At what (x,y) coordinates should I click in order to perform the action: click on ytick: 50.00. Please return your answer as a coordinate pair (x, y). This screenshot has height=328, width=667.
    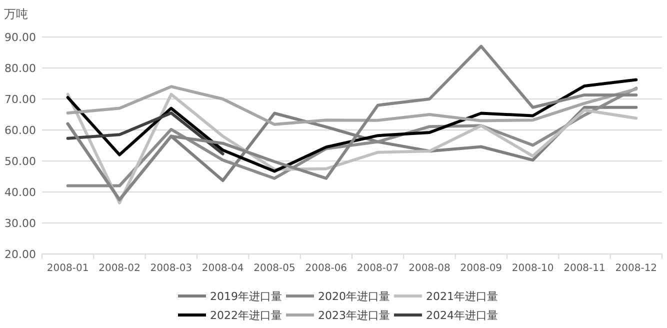
    Looking at the image, I should click on (20, 161).